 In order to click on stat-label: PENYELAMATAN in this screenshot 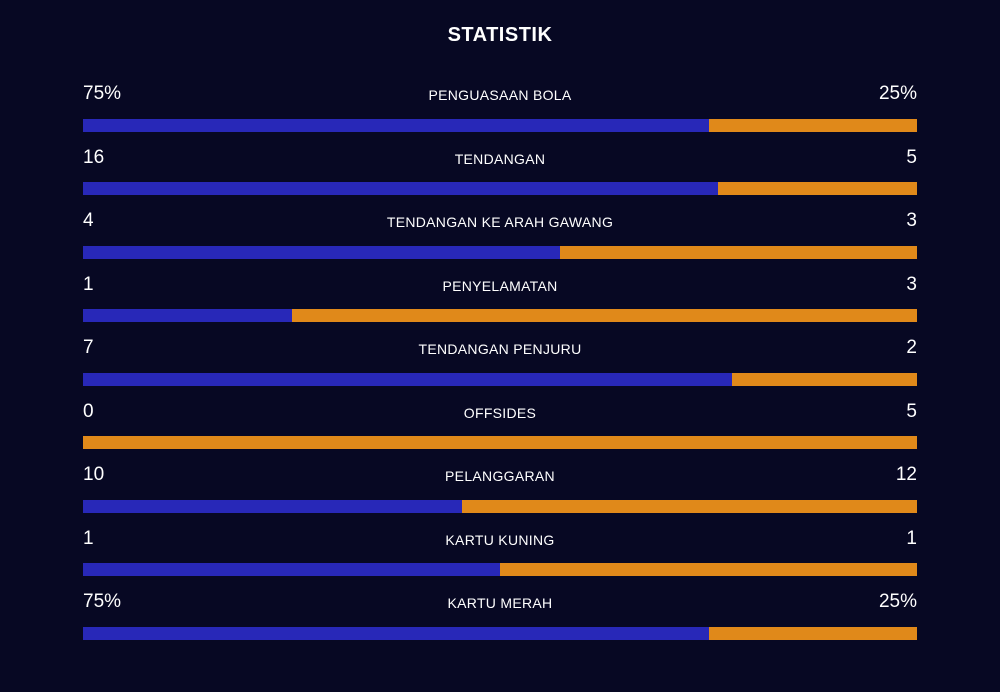, I will do `click(500, 285)`.